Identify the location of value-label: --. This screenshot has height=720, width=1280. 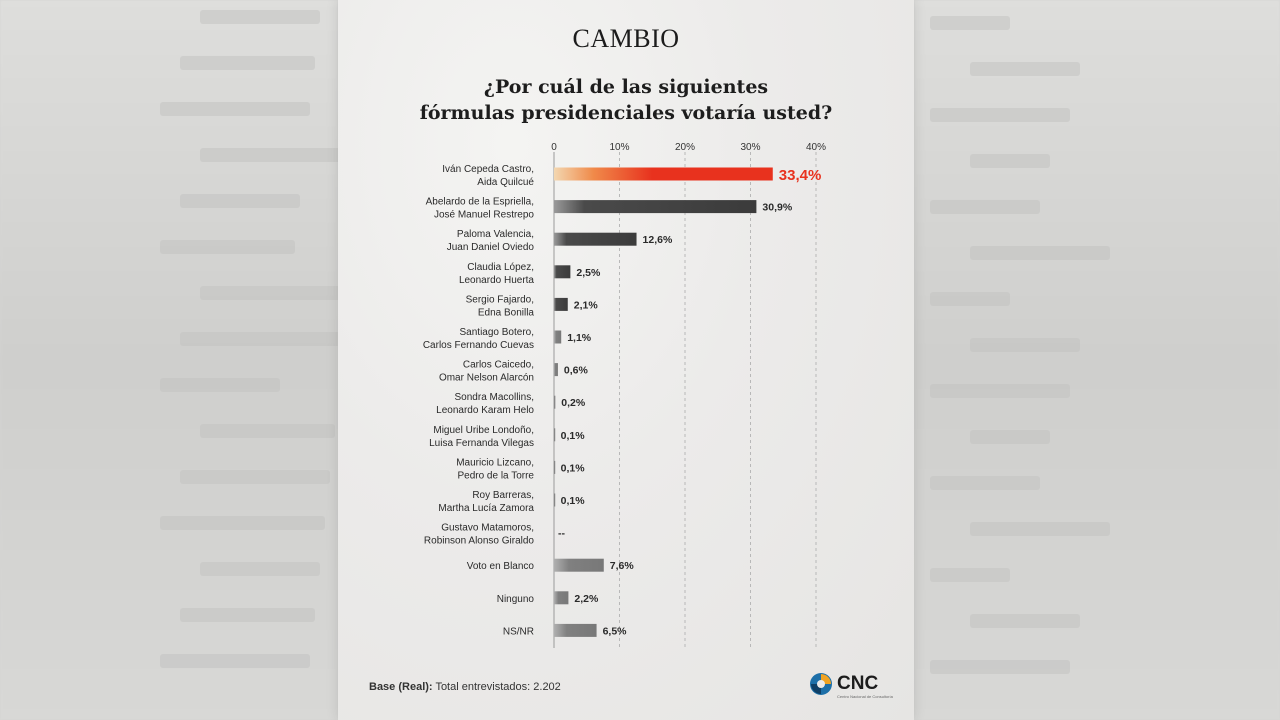
(561, 534).